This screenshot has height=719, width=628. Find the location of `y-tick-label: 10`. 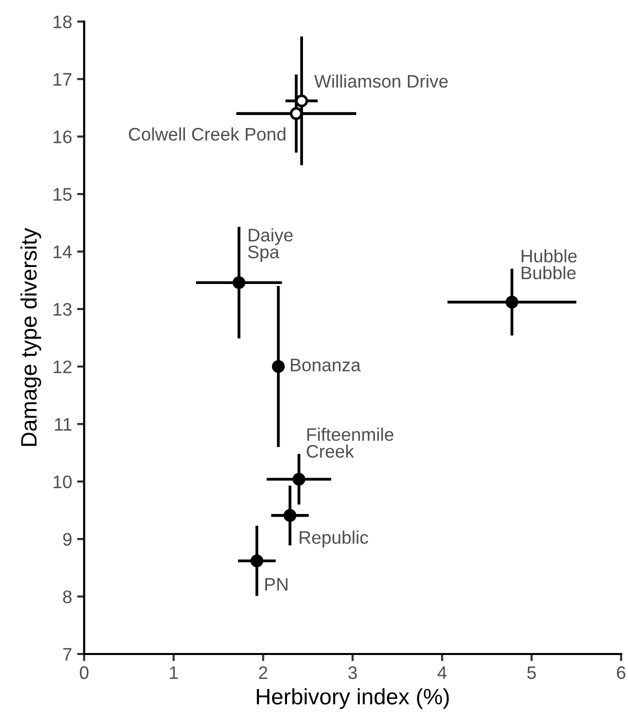

y-tick-label: 10 is located at coordinates (63, 481).